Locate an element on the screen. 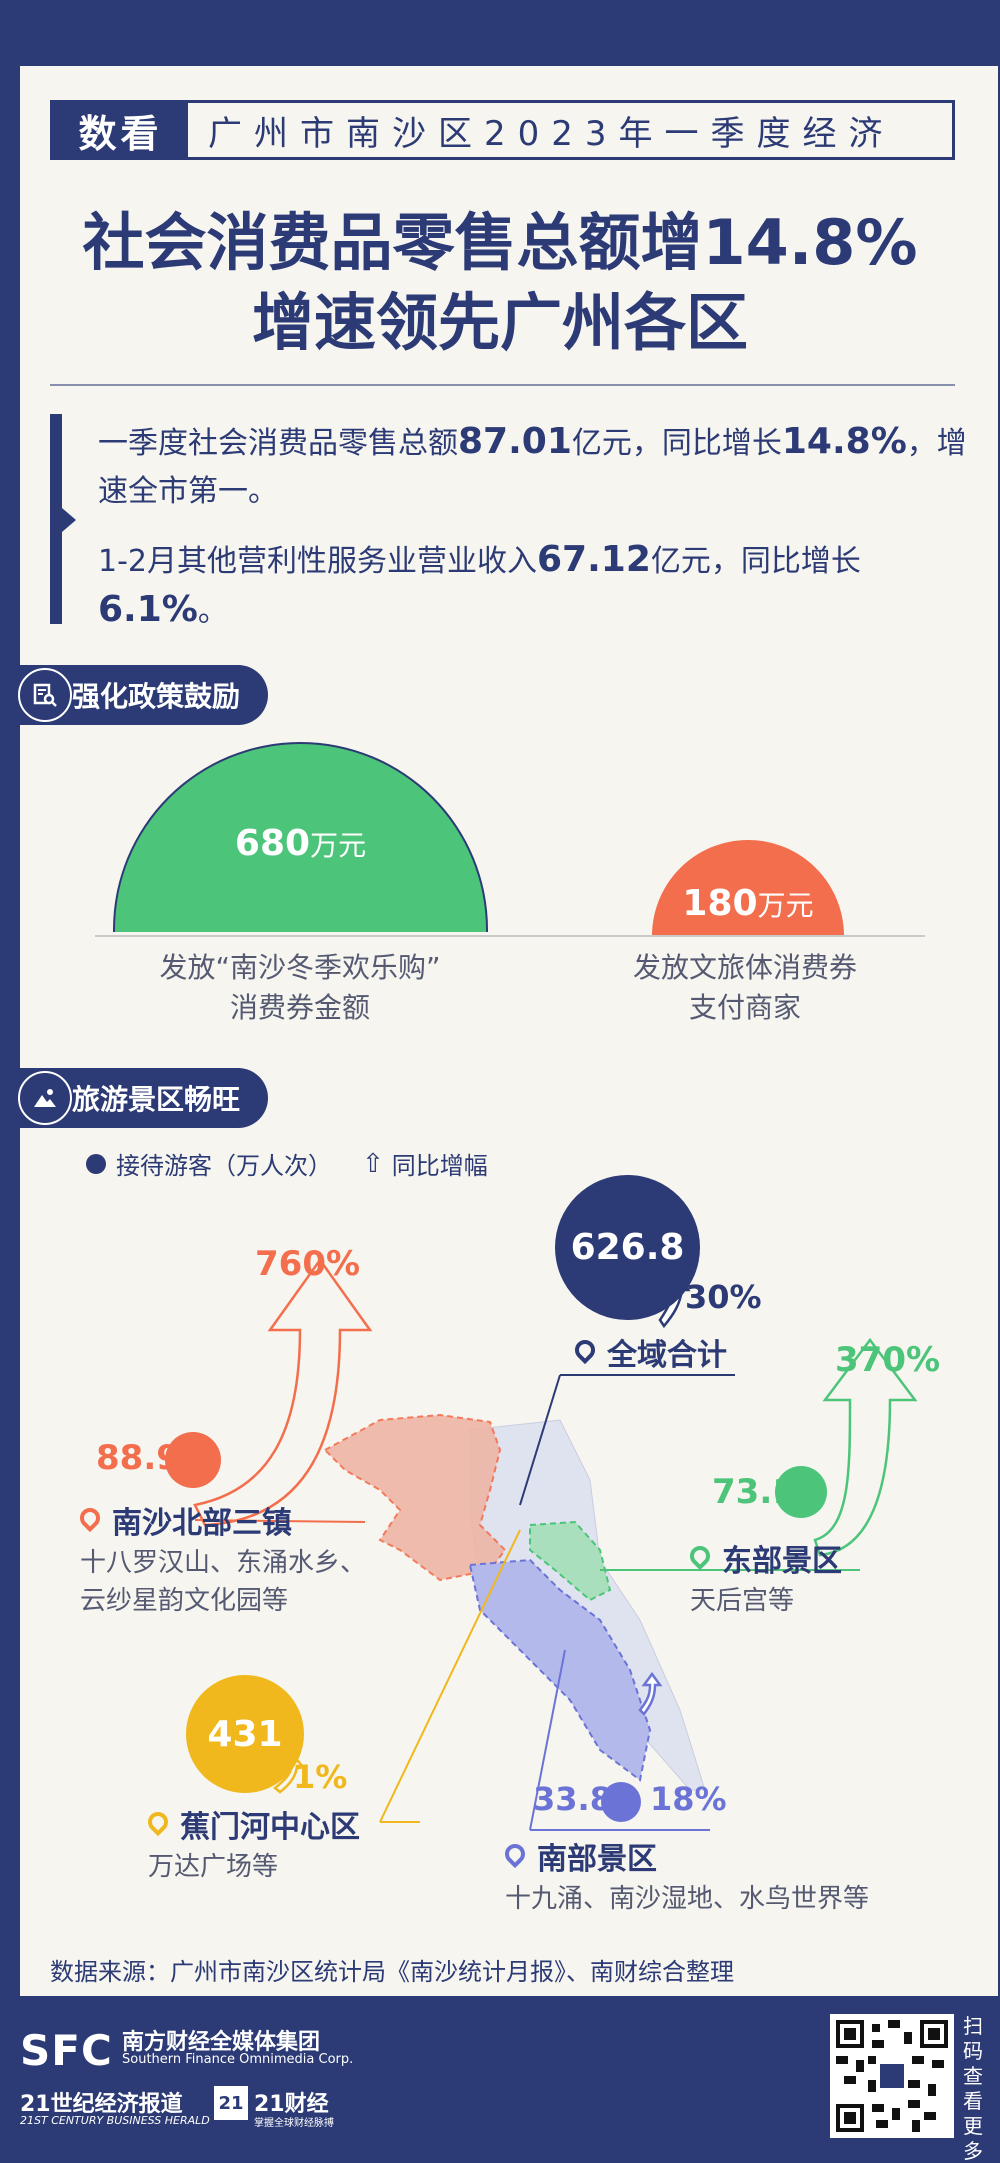  caption-line: 消费券金额 is located at coordinates (299, 1007).